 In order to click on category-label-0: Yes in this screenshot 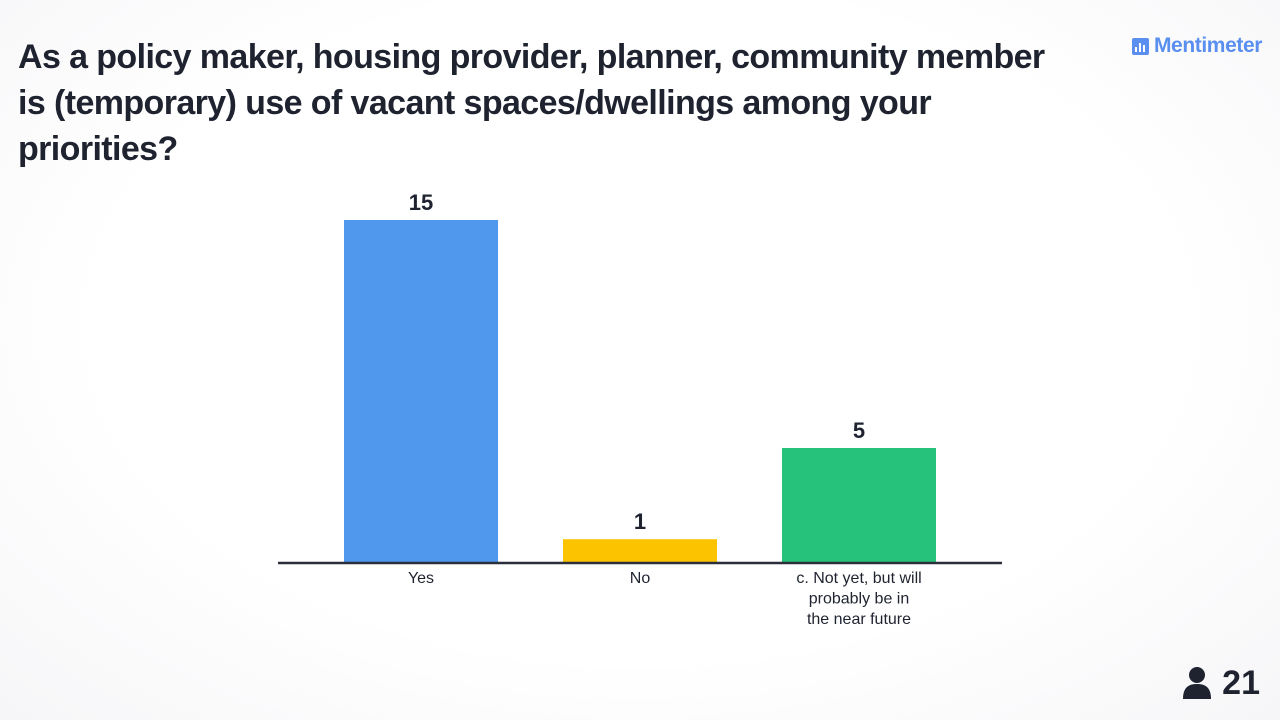, I will do `click(421, 578)`.